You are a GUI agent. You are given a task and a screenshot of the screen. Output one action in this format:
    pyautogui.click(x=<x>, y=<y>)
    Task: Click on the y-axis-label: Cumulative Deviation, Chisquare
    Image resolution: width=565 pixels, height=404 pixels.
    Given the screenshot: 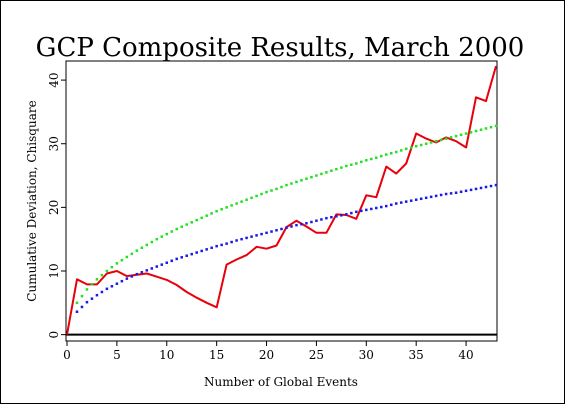 What is the action you would take?
    pyautogui.click(x=32, y=200)
    